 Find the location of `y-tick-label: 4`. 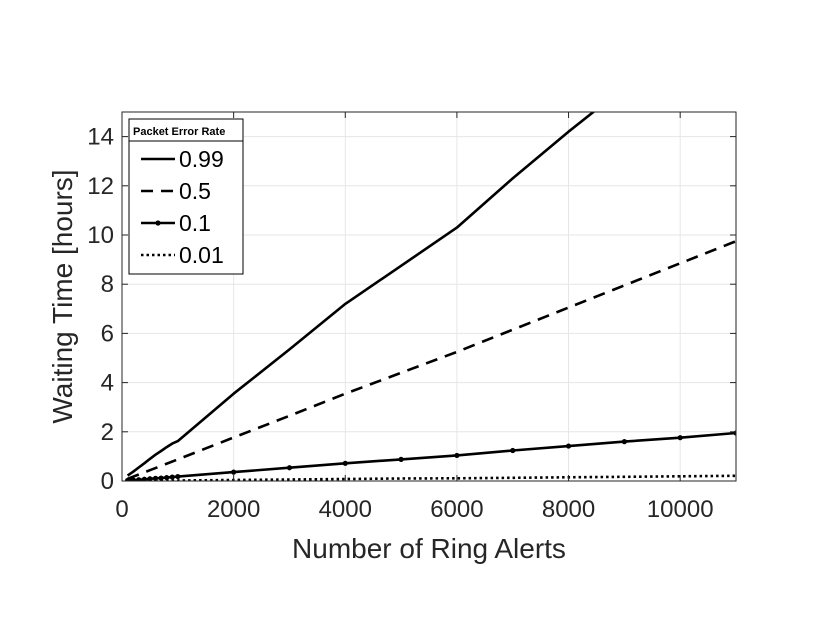

y-tick-label: 4 is located at coordinates (107, 383).